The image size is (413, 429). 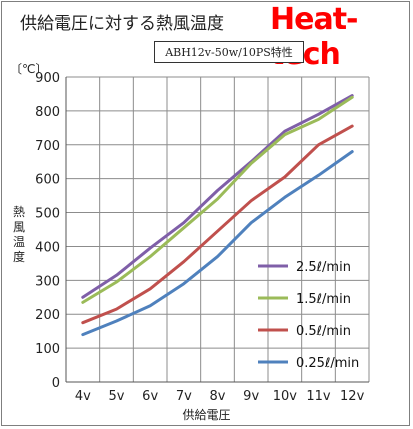 What do you see at coordinates (47, 315) in the screenshot?
I see `y-tick-label: 200` at bounding box center [47, 315].